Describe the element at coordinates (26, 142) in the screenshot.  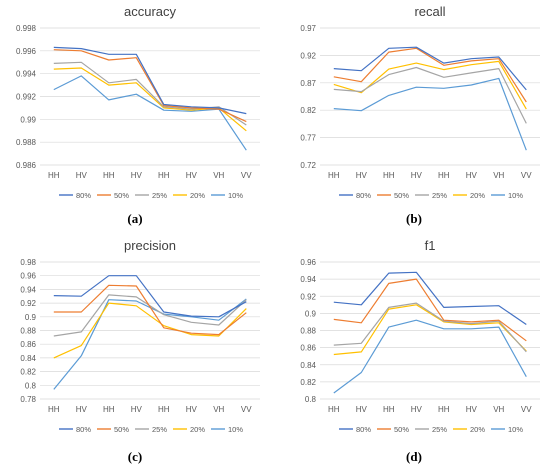
I see `y-tick-label: 0.988` at that location.